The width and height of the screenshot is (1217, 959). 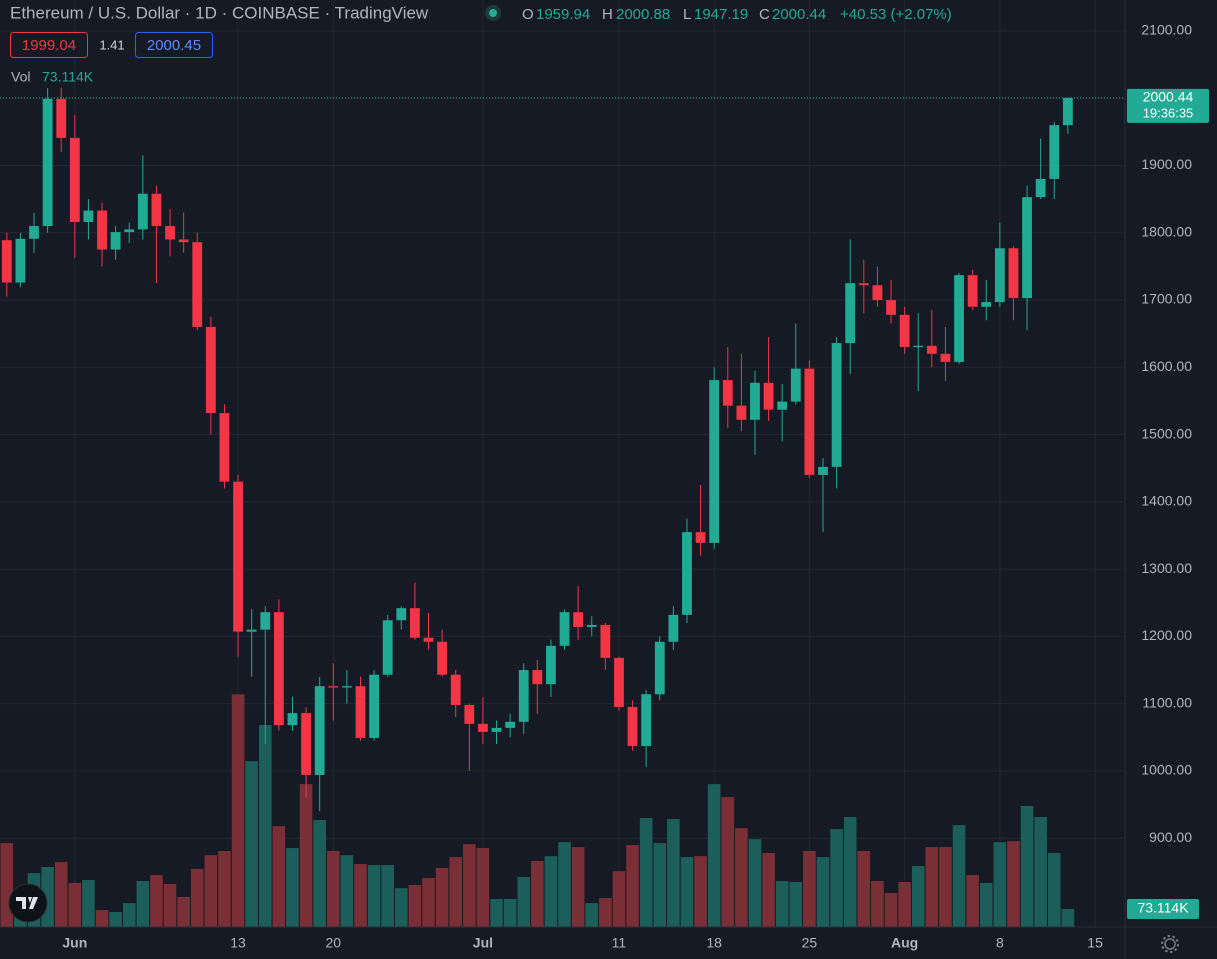 What do you see at coordinates (111, 44) in the screenshot?
I see `spread: 1.41` at bounding box center [111, 44].